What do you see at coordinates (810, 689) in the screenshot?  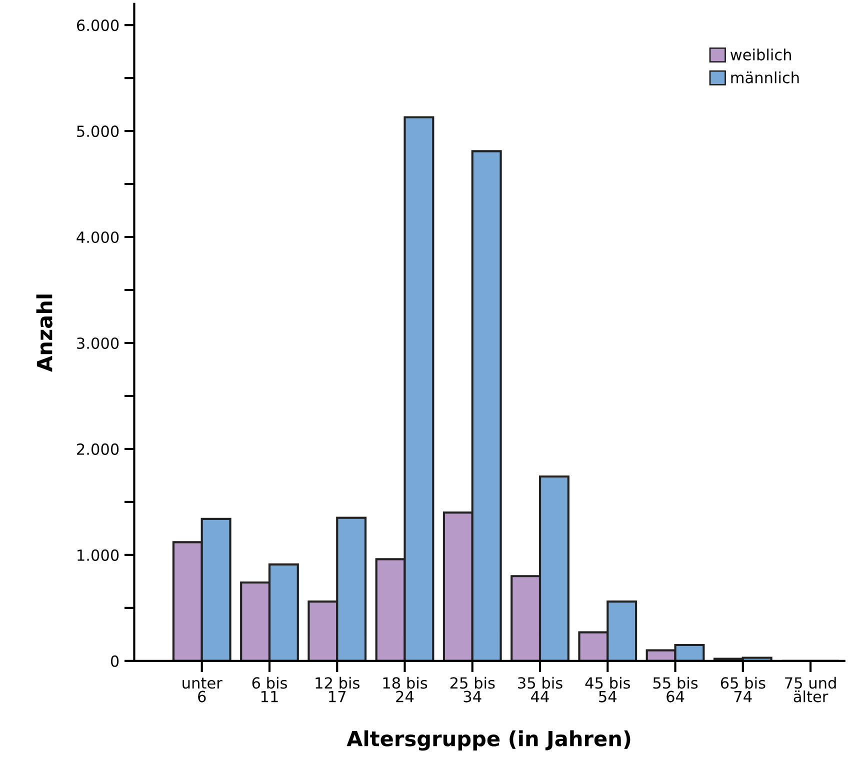 I see `x-tick-label: 75 und älter` at bounding box center [810, 689].